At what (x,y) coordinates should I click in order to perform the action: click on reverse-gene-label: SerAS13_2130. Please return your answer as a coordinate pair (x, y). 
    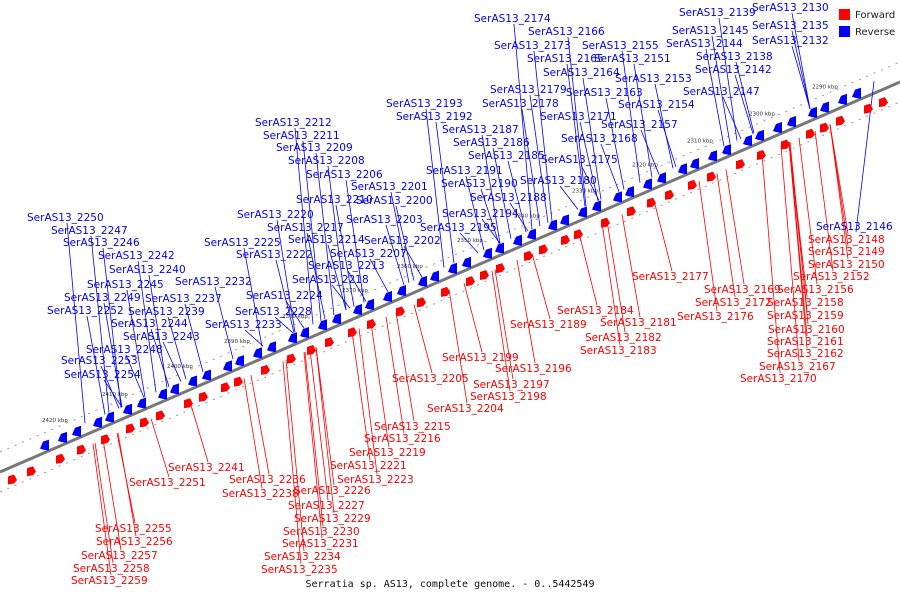
    Looking at the image, I should click on (790, 8).